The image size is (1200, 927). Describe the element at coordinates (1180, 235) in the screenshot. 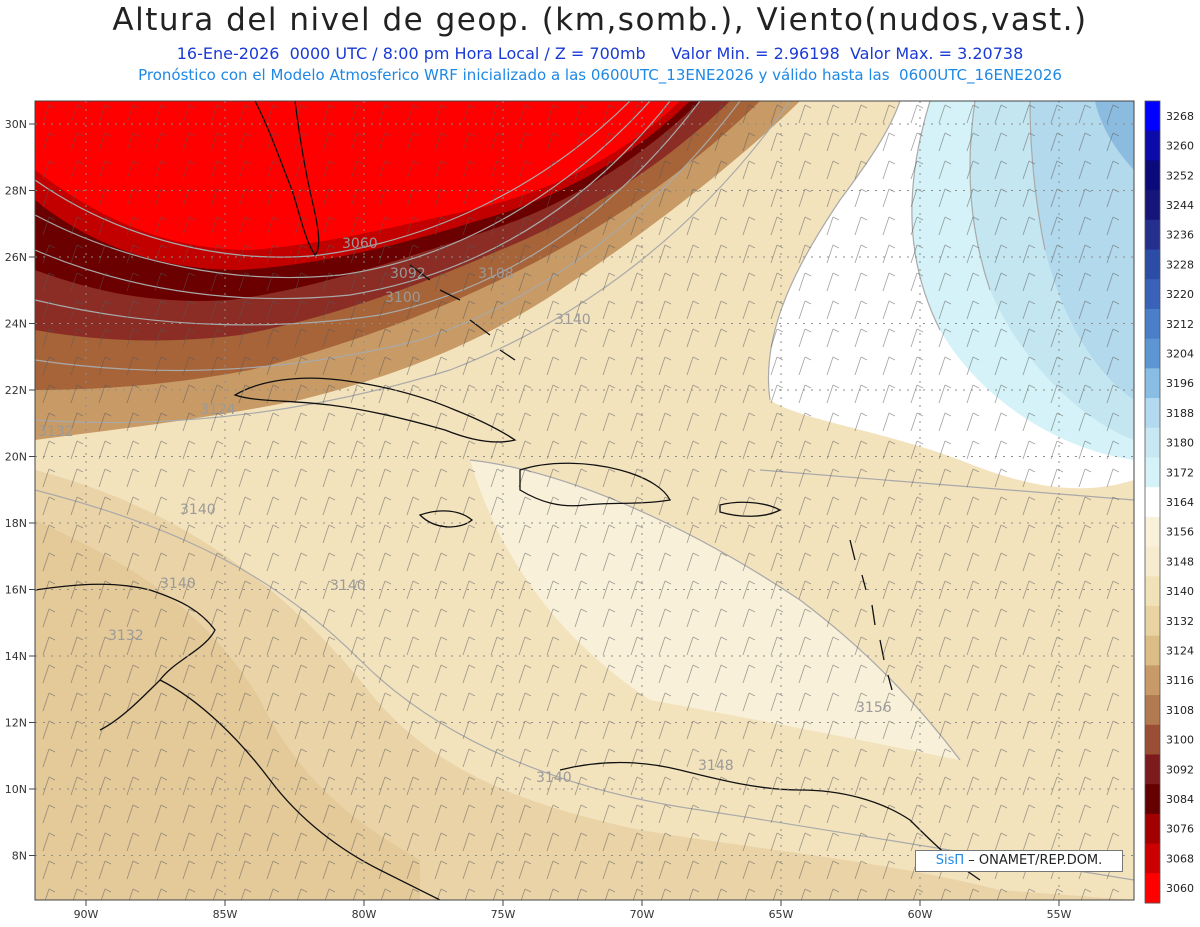

I see `colorbar-label: 3236` at that location.